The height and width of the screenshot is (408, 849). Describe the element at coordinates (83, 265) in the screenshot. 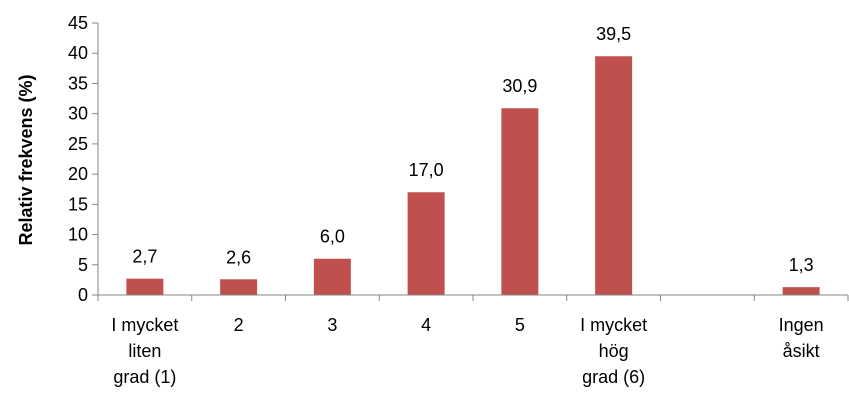

I see `y-tick-label: 5` at that location.